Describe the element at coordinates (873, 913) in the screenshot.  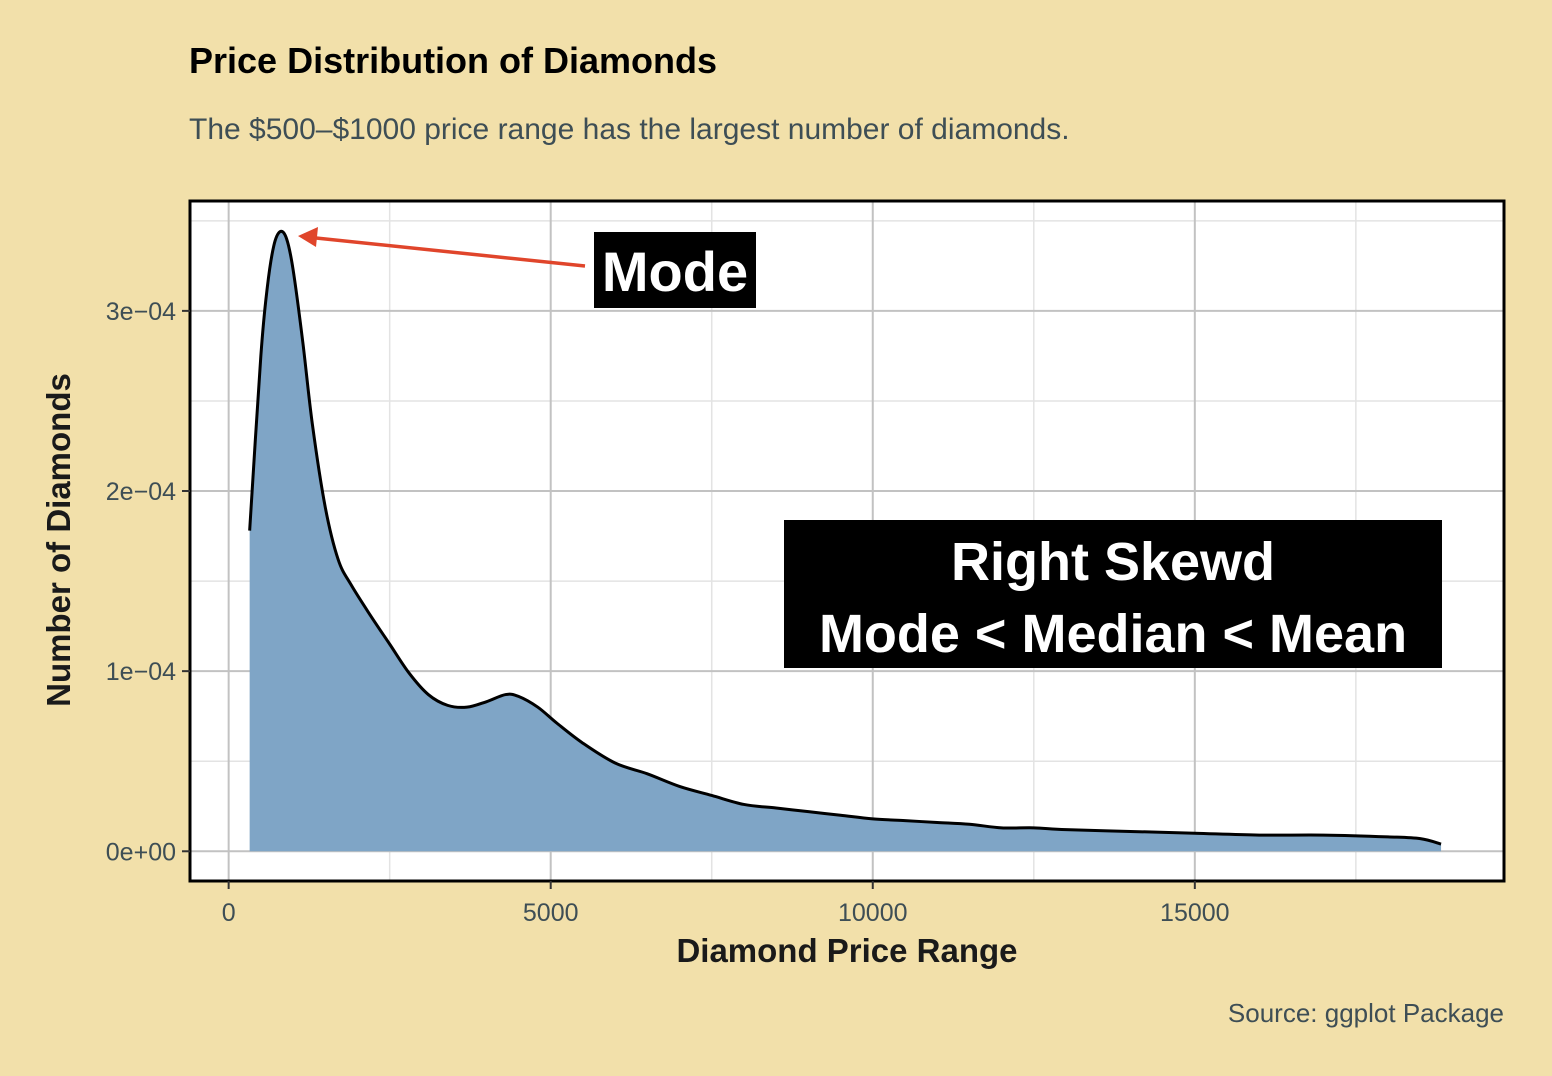
I see `x-tick-label: 10000` at that location.